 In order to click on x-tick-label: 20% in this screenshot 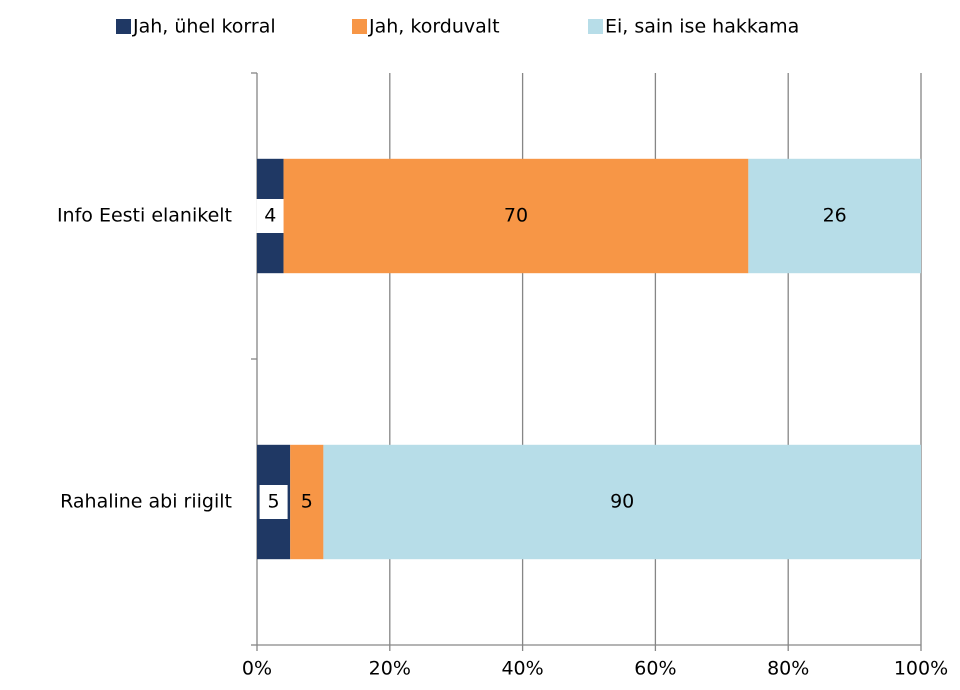, I will do `click(390, 669)`.